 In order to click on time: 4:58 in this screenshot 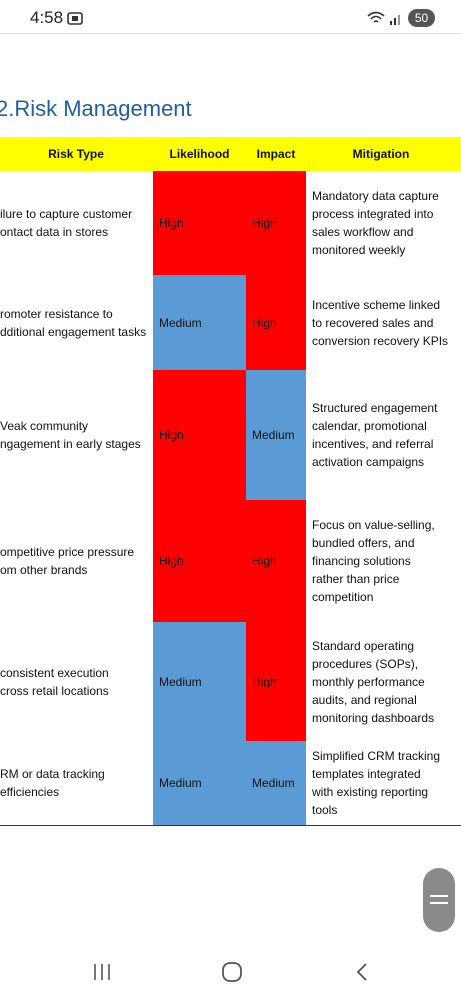, I will do `click(47, 17)`.